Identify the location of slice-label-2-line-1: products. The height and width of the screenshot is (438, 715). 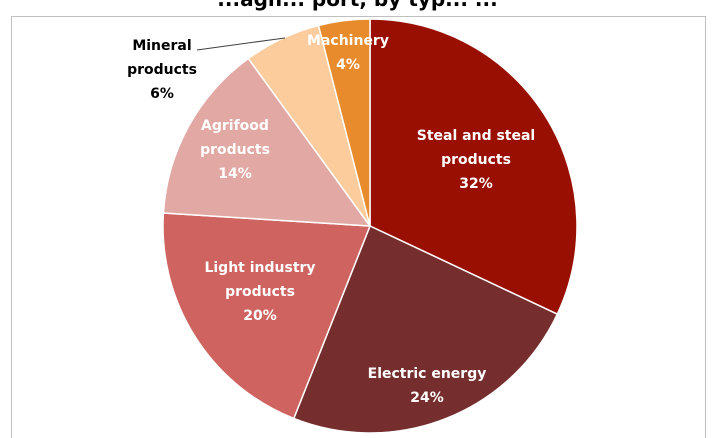
(260, 292).